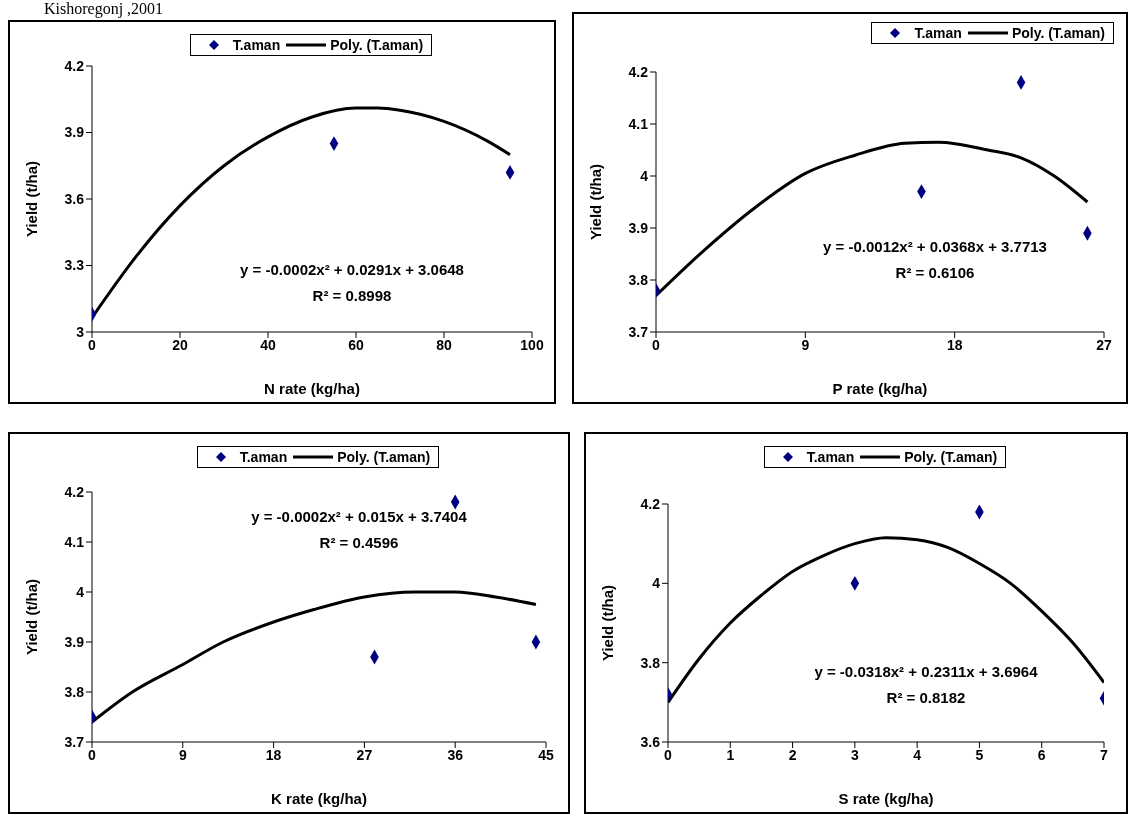 Image resolution: width=1128 pixels, height=816 pixels. I want to click on x-tick-label: 2, so click(792, 754).